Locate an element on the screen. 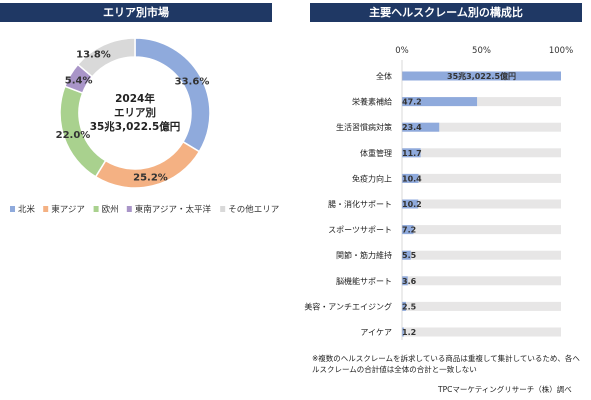  source-credit: TPCマーケティングリサーチ（株）調べ is located at coordinates (505, 389).